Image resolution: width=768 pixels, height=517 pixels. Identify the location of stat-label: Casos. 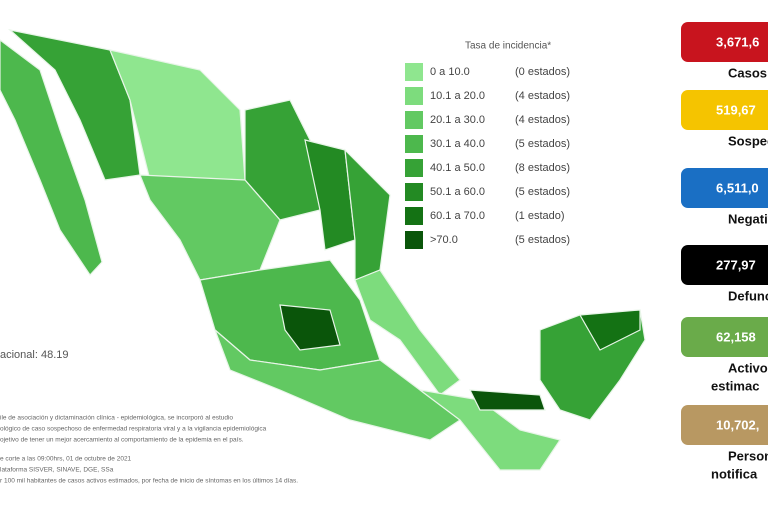
(747, 72).